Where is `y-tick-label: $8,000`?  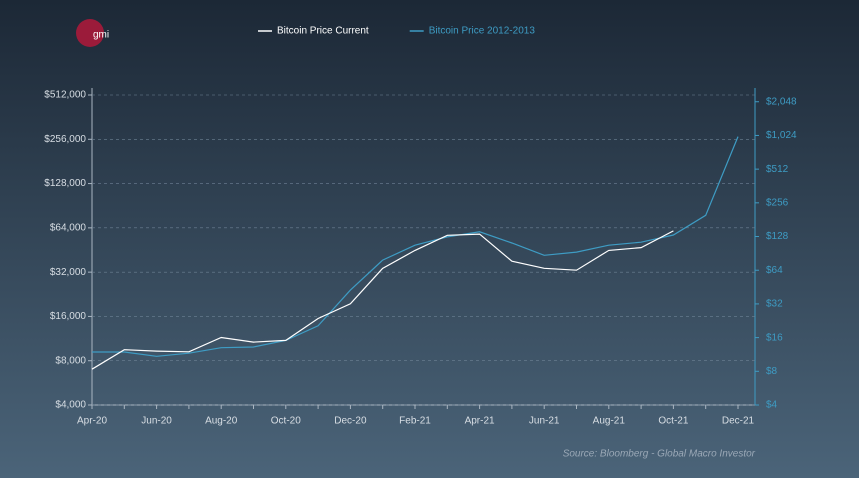 y-tick-label: $8,000 is located at coordinates (70, 360).